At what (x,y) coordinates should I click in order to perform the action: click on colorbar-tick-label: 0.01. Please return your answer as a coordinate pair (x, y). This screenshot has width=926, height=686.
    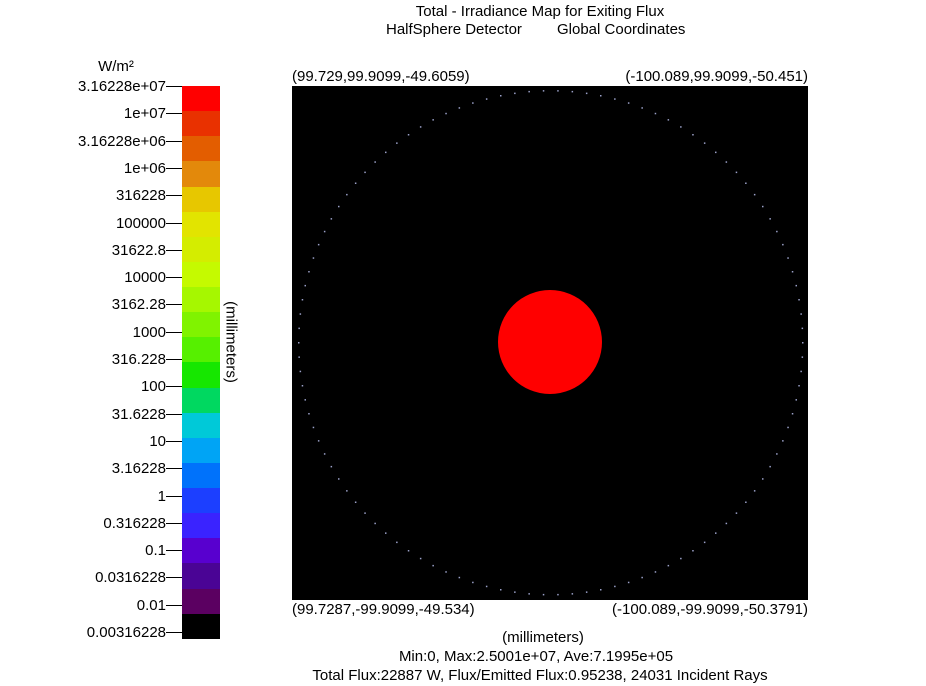
    Looking at the image, I should click on (151, 605).